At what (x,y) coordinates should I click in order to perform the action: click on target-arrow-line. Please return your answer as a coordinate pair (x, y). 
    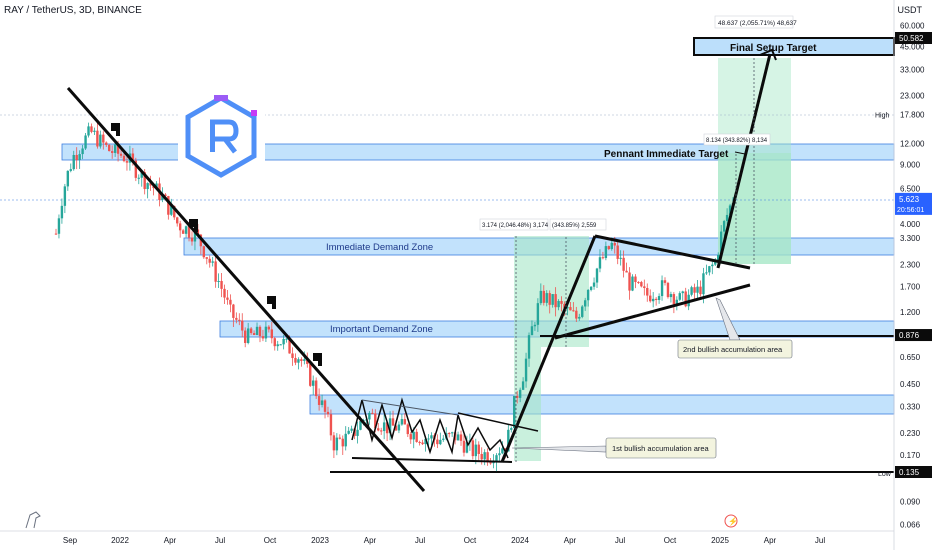
    Looking at the image, I should click on (744, 161).